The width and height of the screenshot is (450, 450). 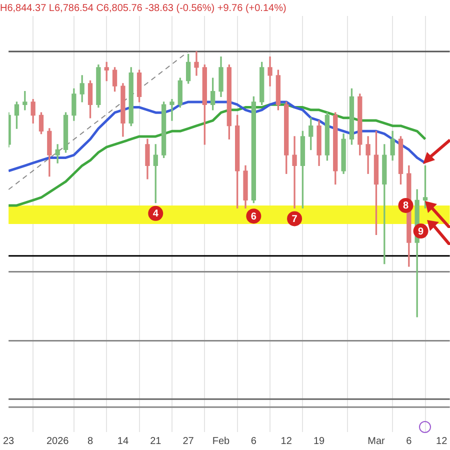 I want to click on annotation: 8, so click(x=405, y=206).